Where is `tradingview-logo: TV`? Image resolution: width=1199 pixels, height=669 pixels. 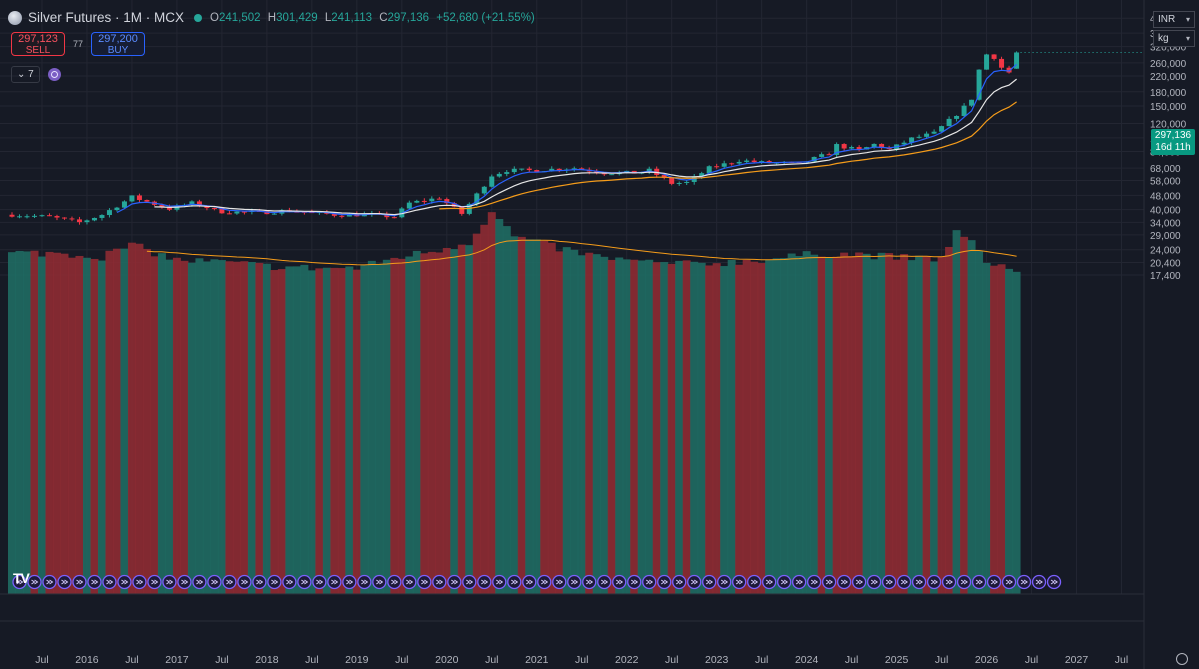 tradingview-logo: TV is located at coordinates (21, 578).